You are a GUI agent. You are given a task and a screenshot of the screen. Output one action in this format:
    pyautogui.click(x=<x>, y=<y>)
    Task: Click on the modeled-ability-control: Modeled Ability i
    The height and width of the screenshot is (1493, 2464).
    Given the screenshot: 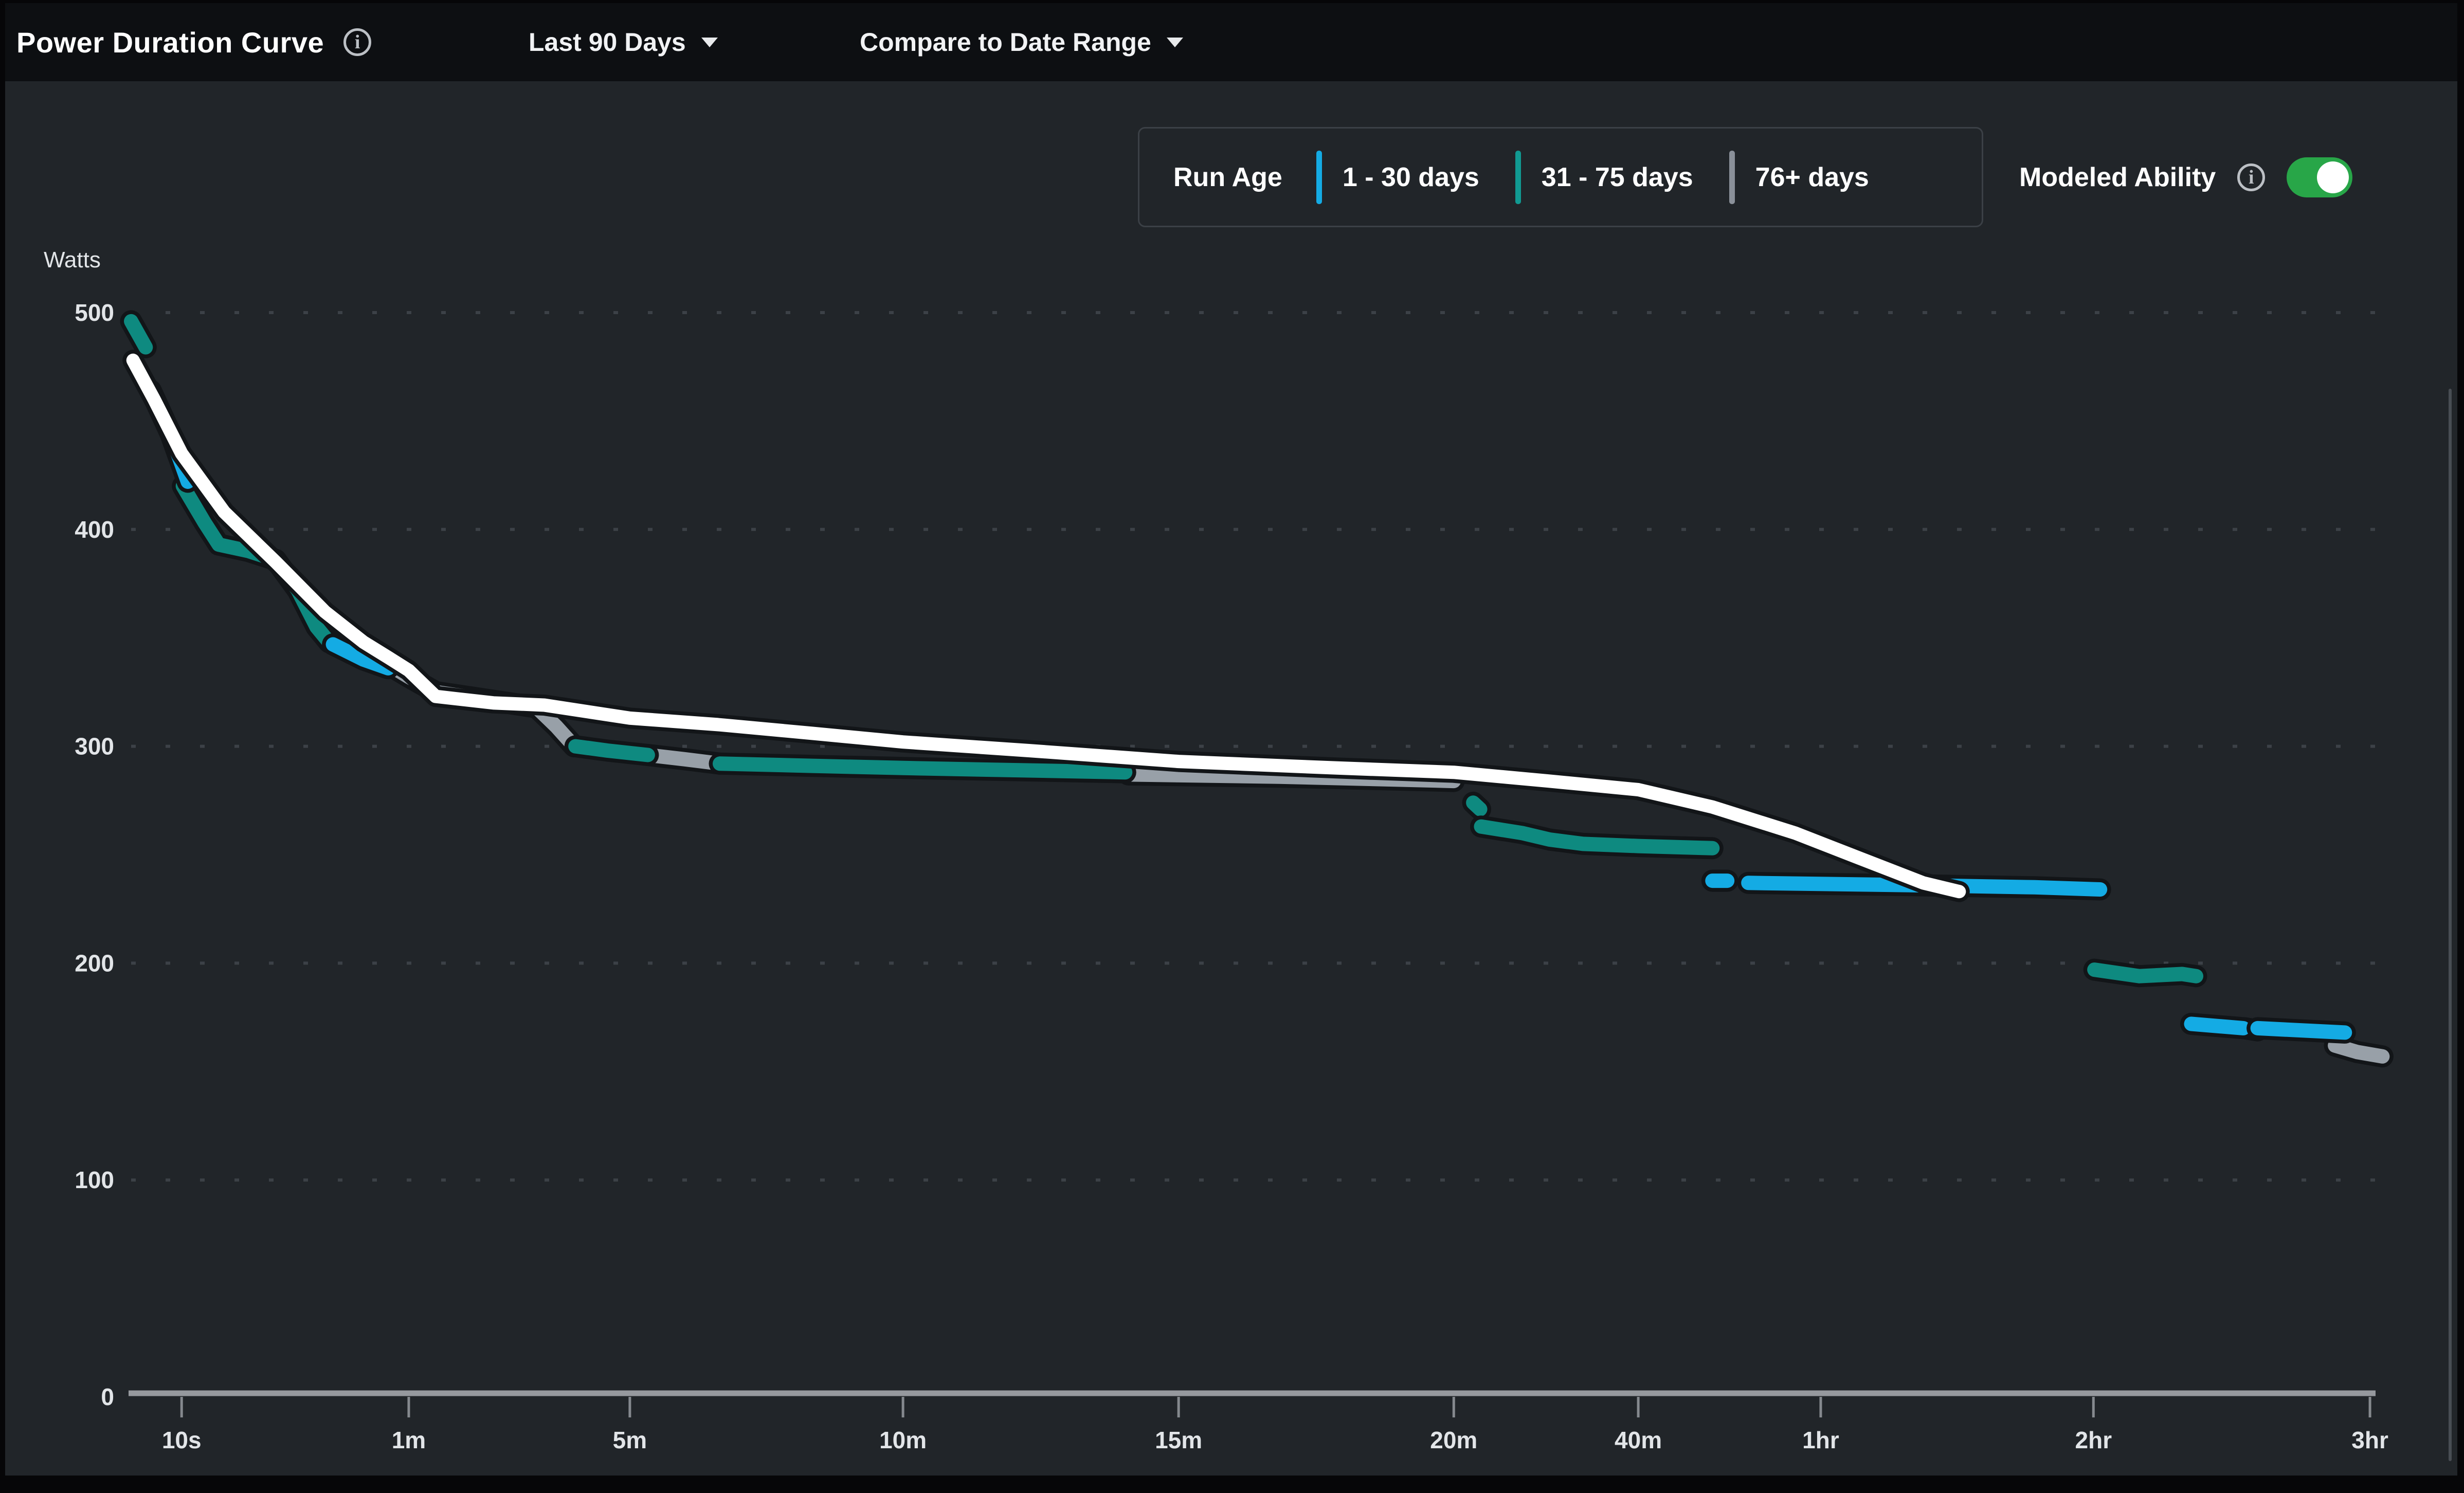 What is the action you would take?
    pyautogui.click(x=2186, y=177)
    